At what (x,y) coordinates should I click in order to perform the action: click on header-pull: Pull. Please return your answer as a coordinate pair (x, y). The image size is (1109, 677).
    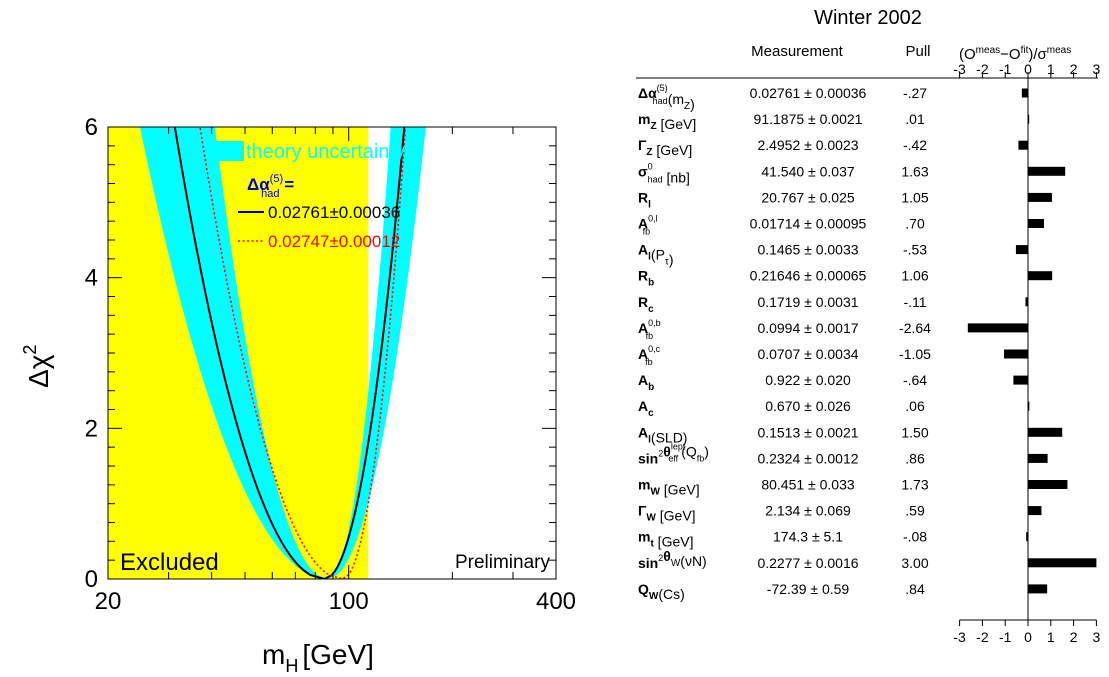
    Looking at the image, I should click on (917, 51).